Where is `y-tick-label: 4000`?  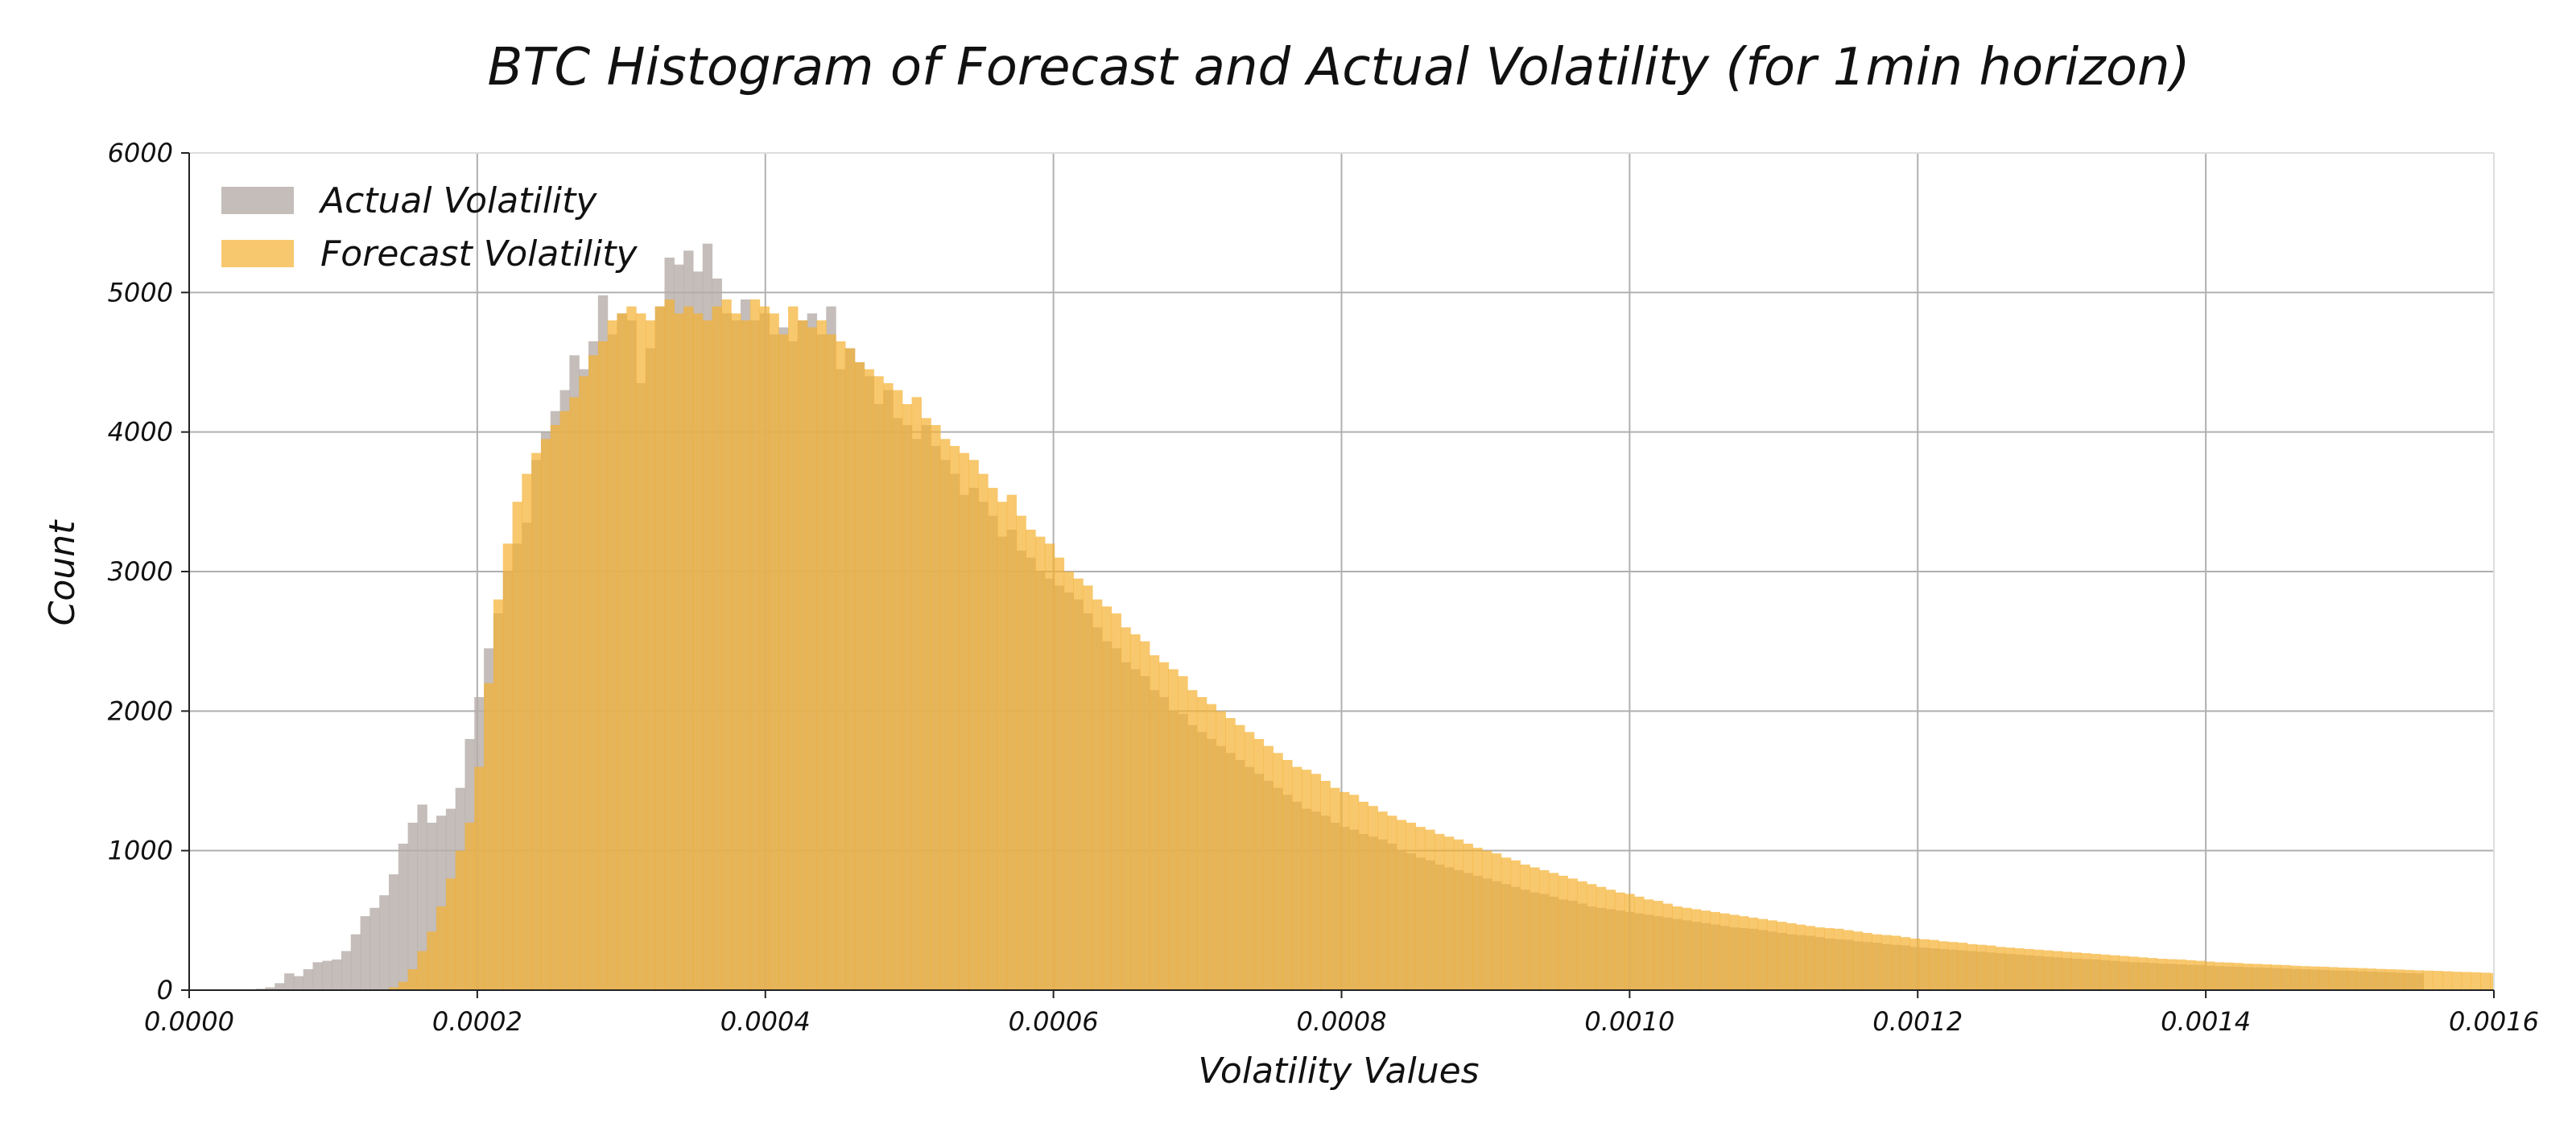
y-tick-label: 4000 is located at coordinates (140, 432).